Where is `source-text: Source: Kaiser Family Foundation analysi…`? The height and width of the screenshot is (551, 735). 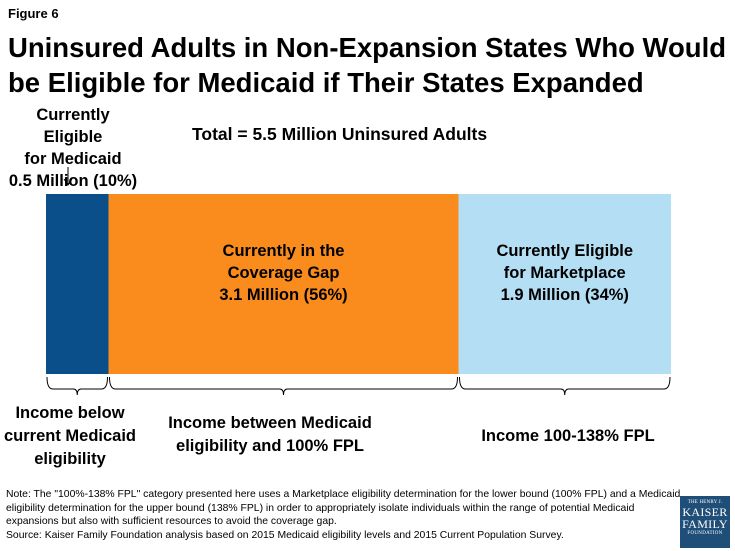
source-text: Source: Kaiser Family Foundation analysi… is located at coordinates (285, 535).